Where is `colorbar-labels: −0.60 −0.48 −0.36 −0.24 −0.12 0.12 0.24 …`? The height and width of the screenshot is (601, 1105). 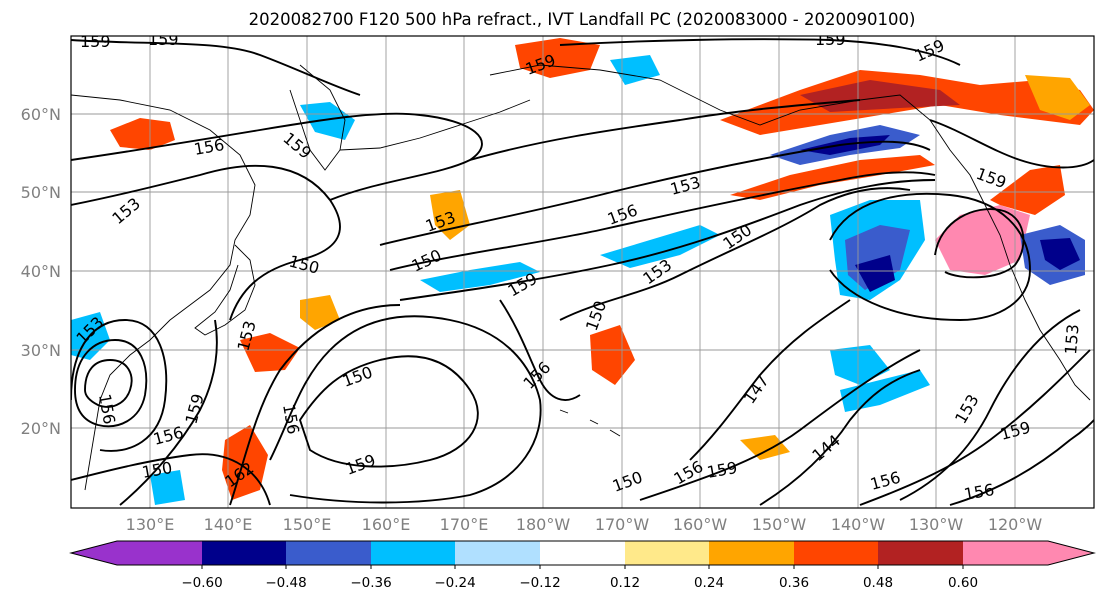
colorbar-labels: −0.60 −0.48 −0.36 −0.24 −0.12 0.12 0.24 … is located at coordinates (579, 583).